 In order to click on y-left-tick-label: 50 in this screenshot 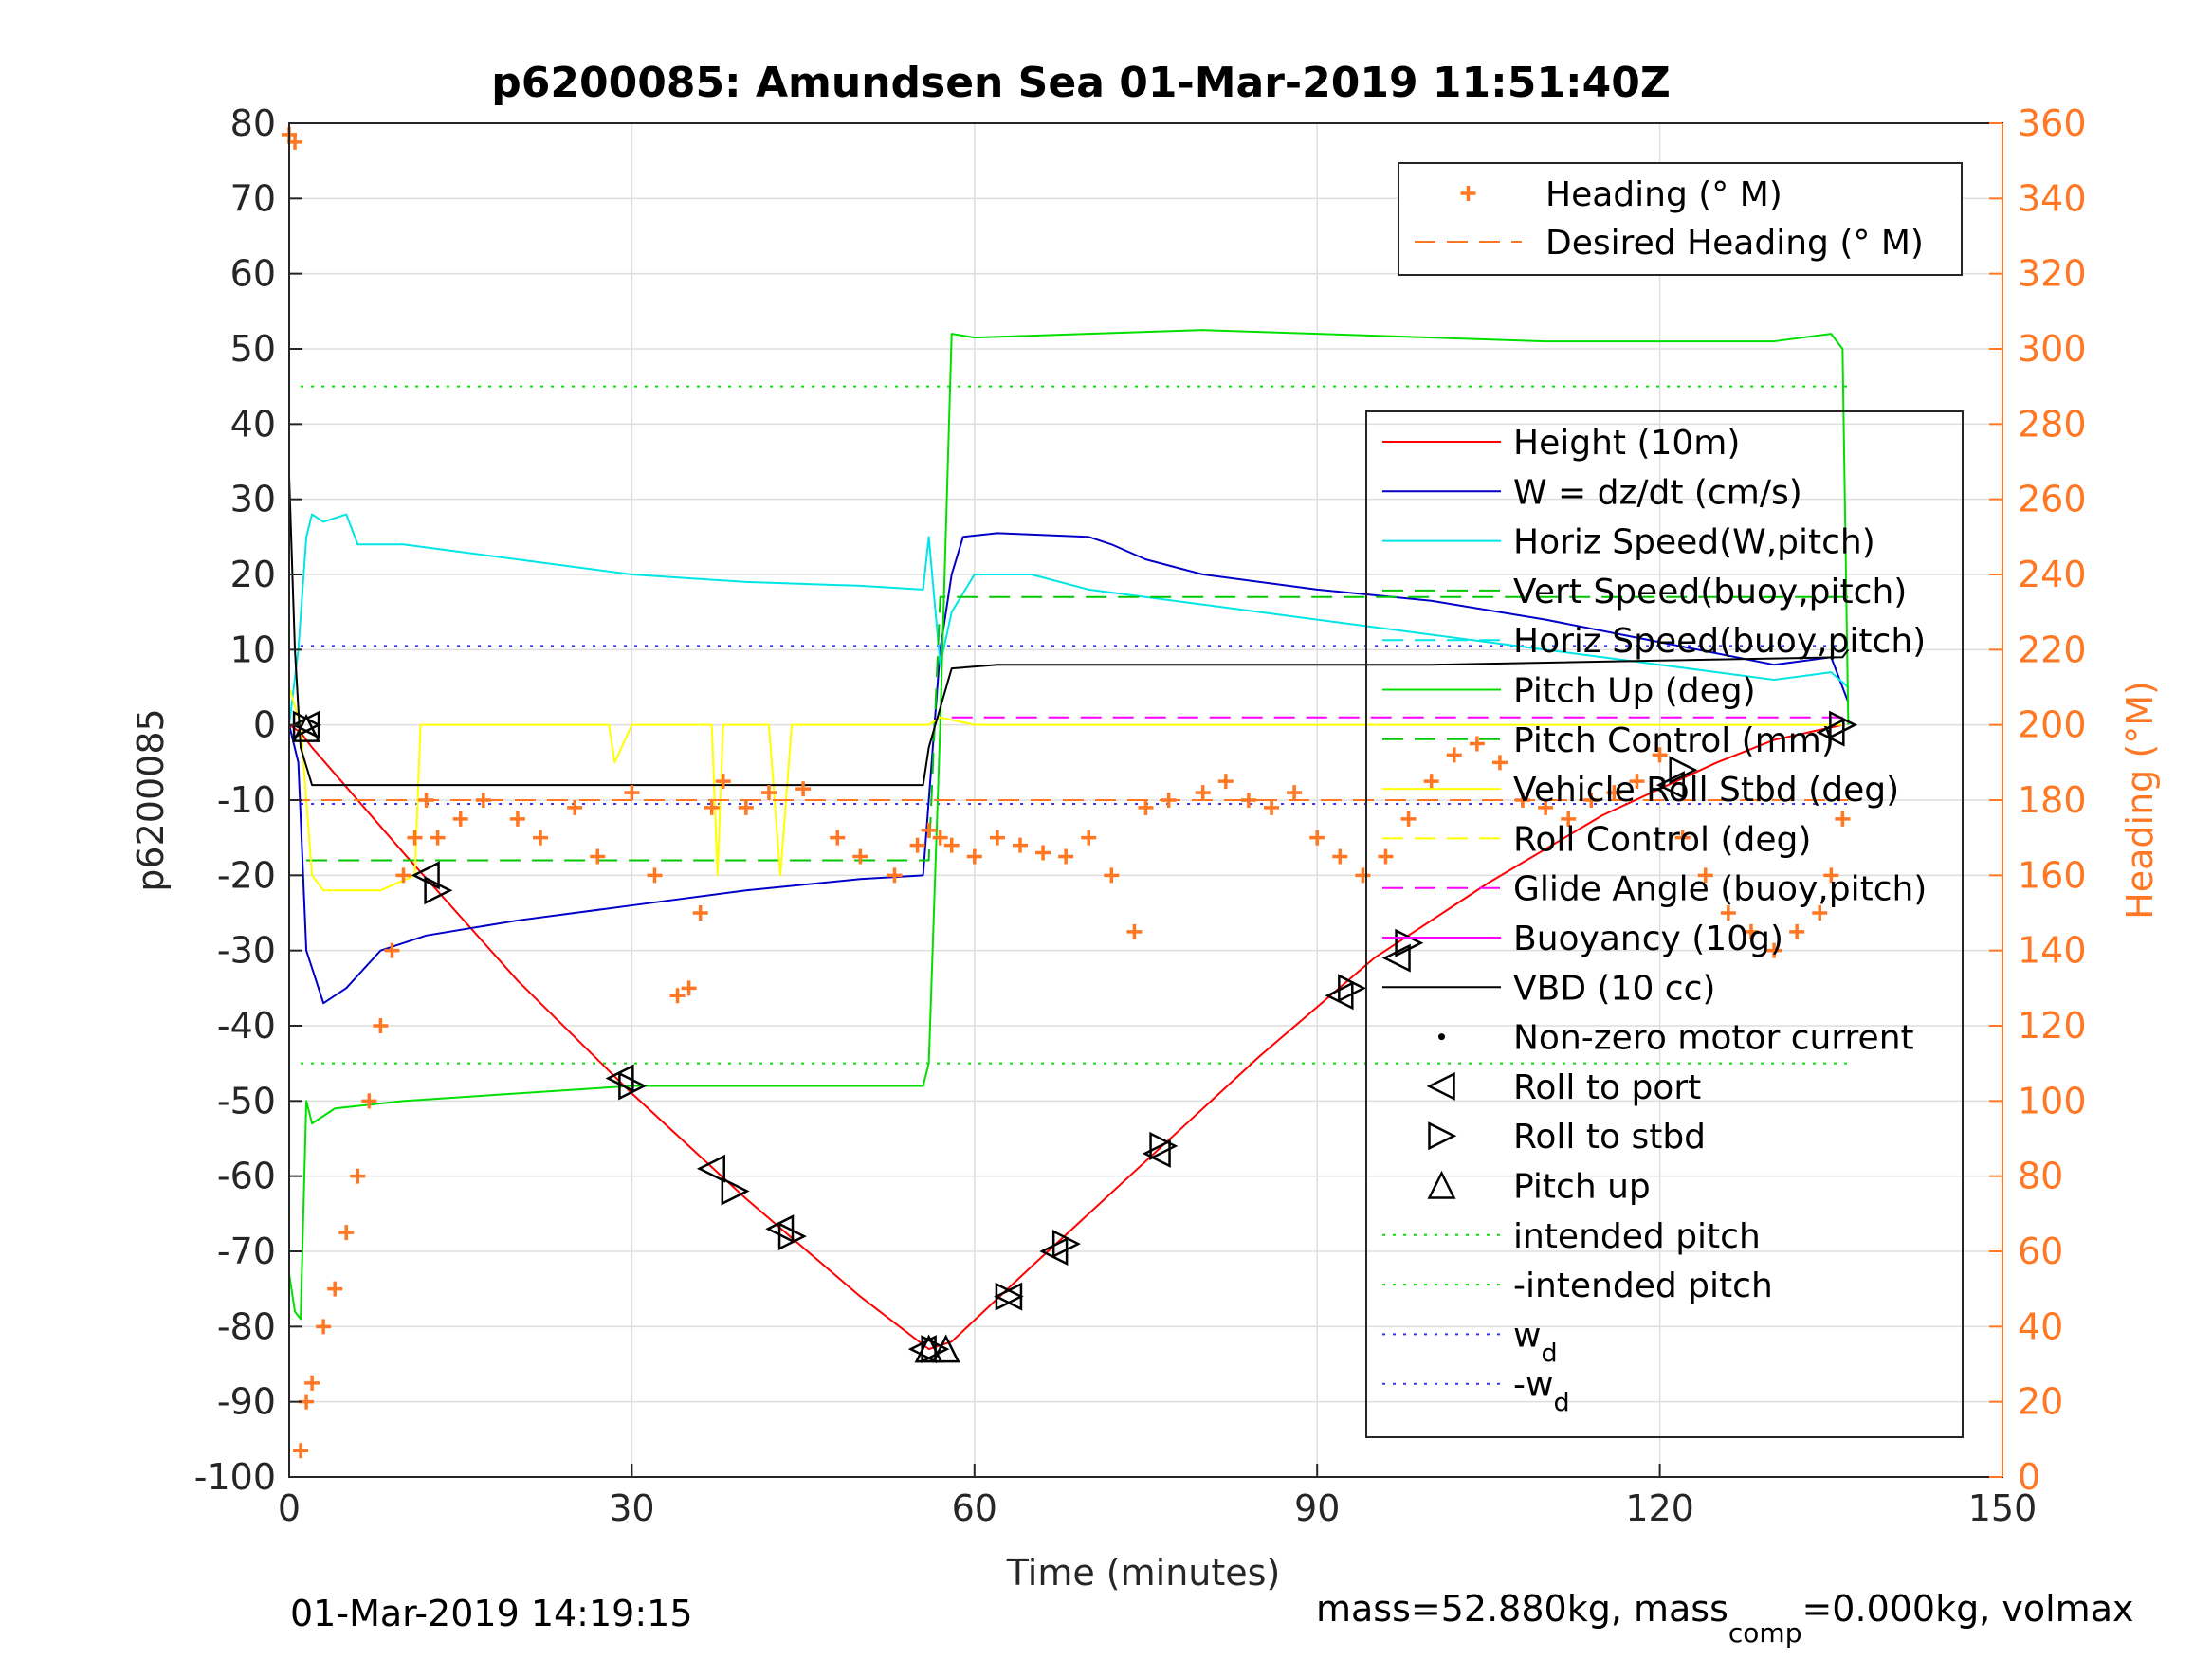, I will do `click(253, 349)`.